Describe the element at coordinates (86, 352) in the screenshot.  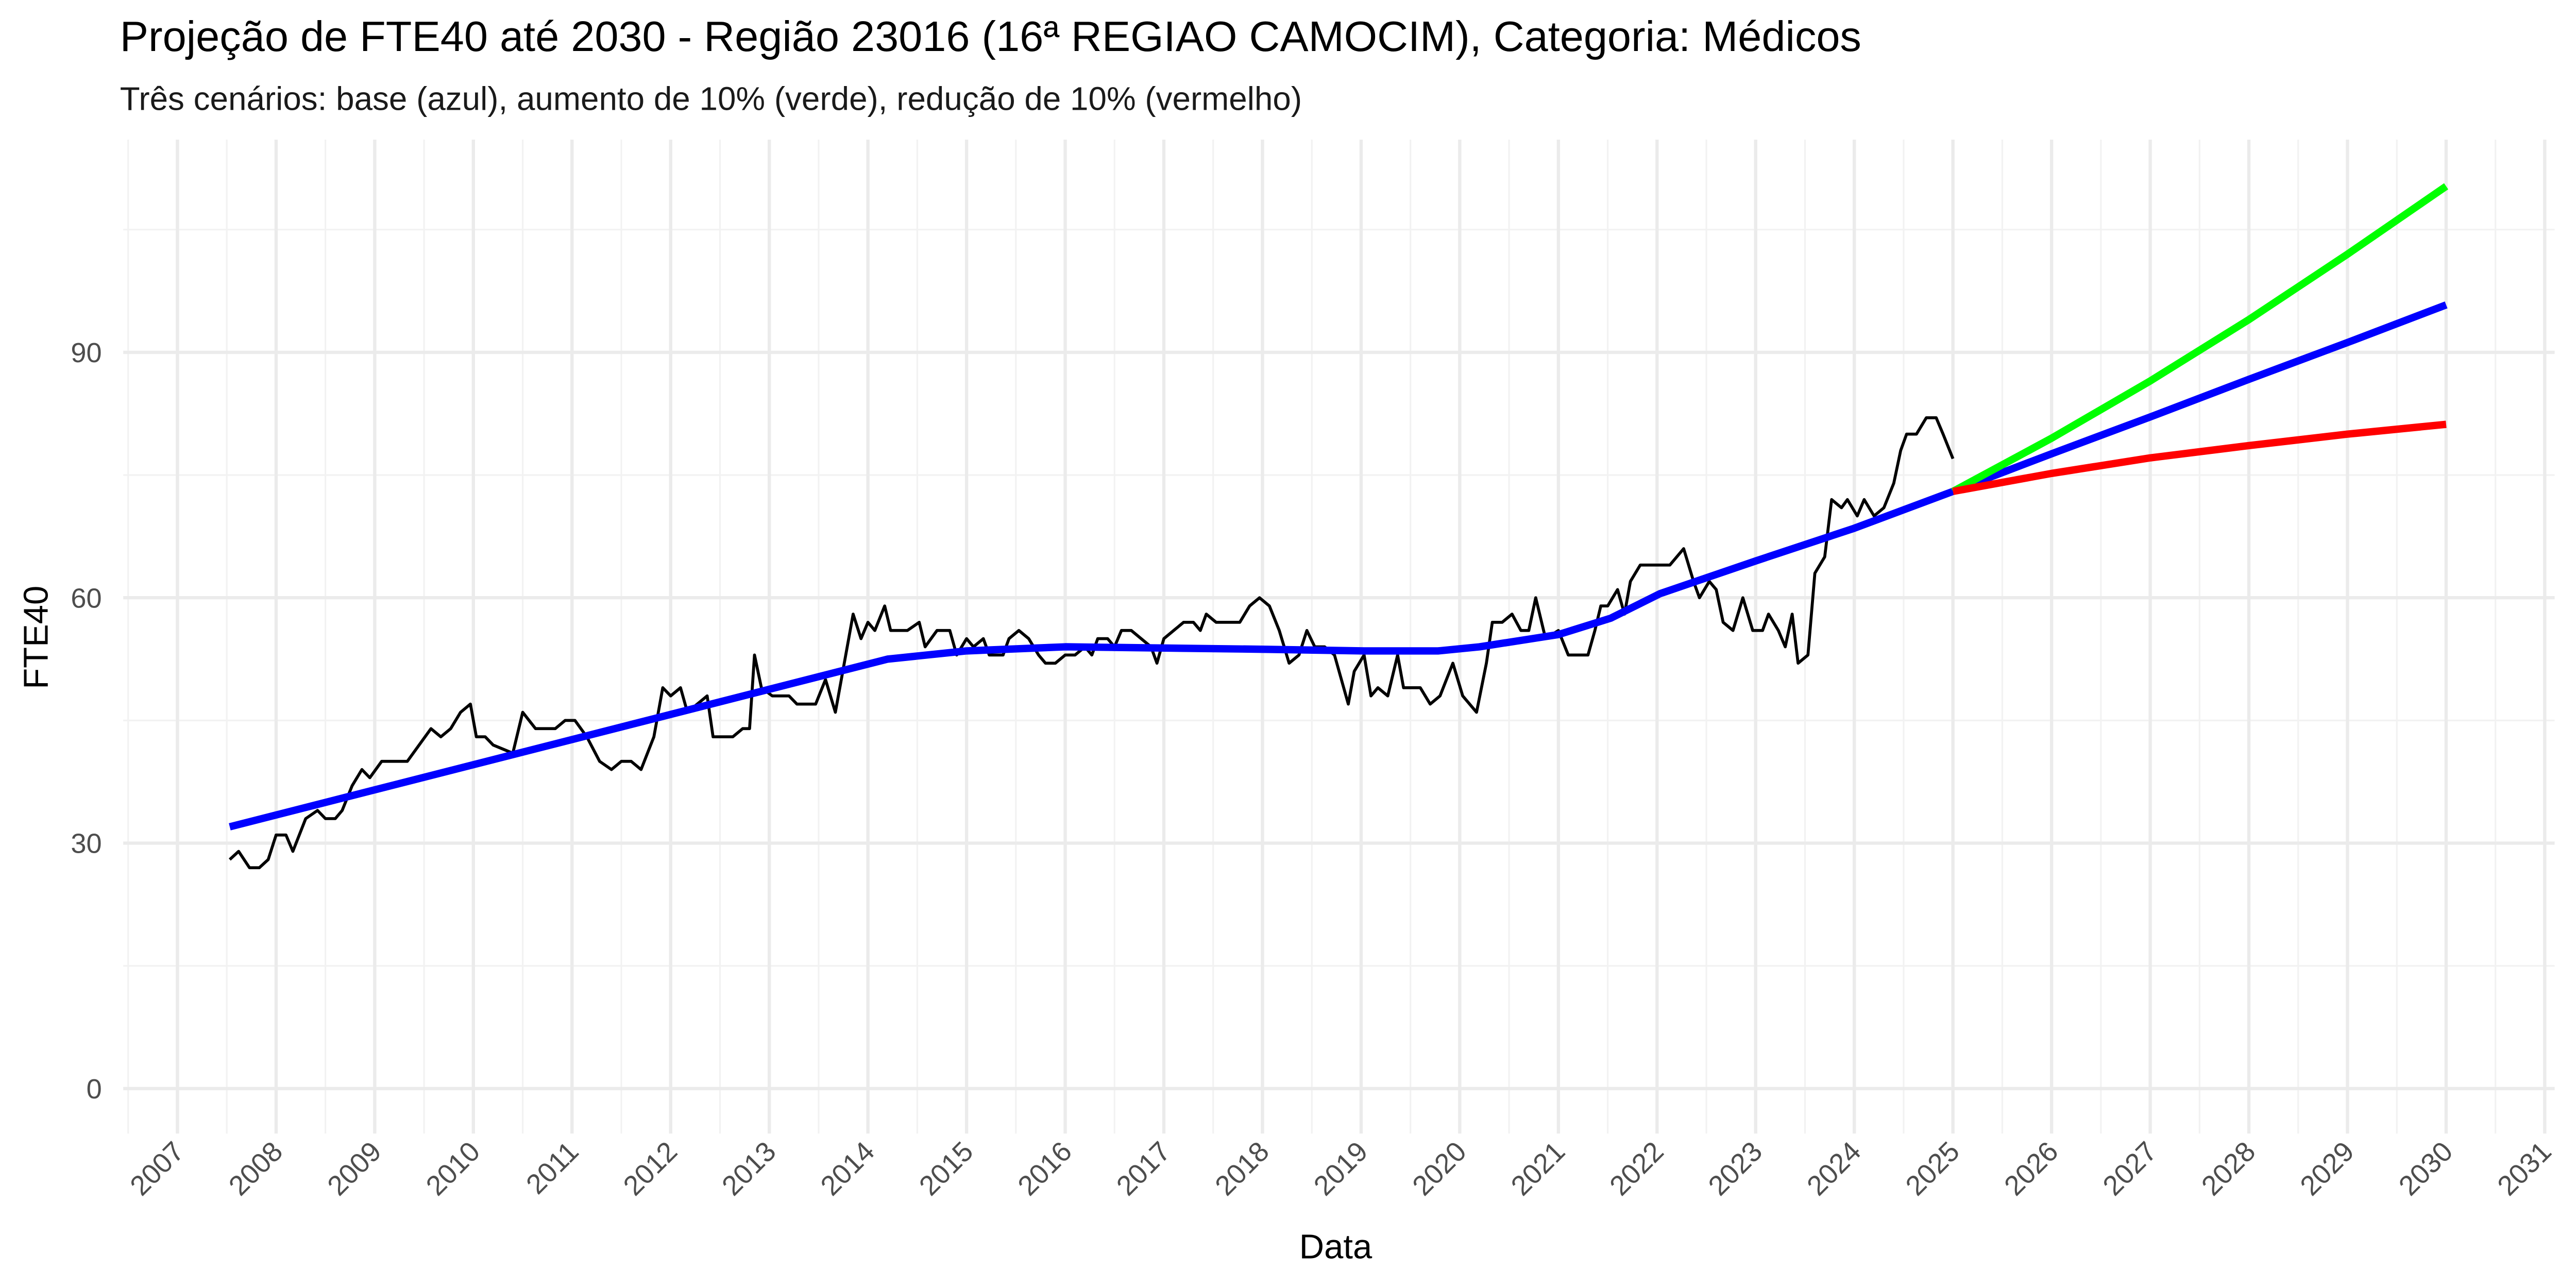
I see `y-tick-label: 90` at that location.